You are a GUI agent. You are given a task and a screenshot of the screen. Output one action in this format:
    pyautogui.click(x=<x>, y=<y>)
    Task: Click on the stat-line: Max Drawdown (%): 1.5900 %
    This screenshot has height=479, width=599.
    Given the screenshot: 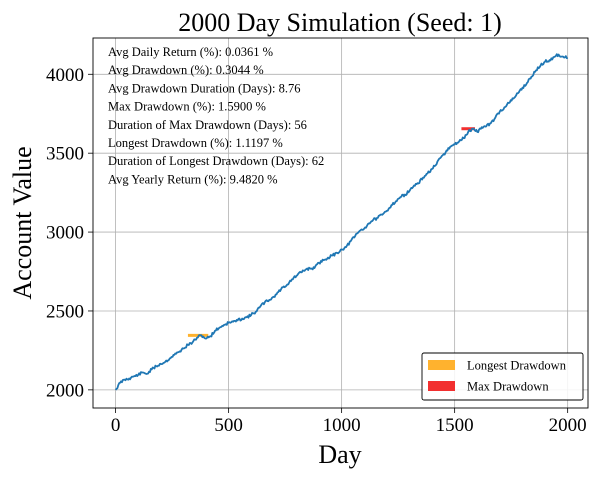 What is the action you would take?
    pyautogui.click(x=187, y=107)
    